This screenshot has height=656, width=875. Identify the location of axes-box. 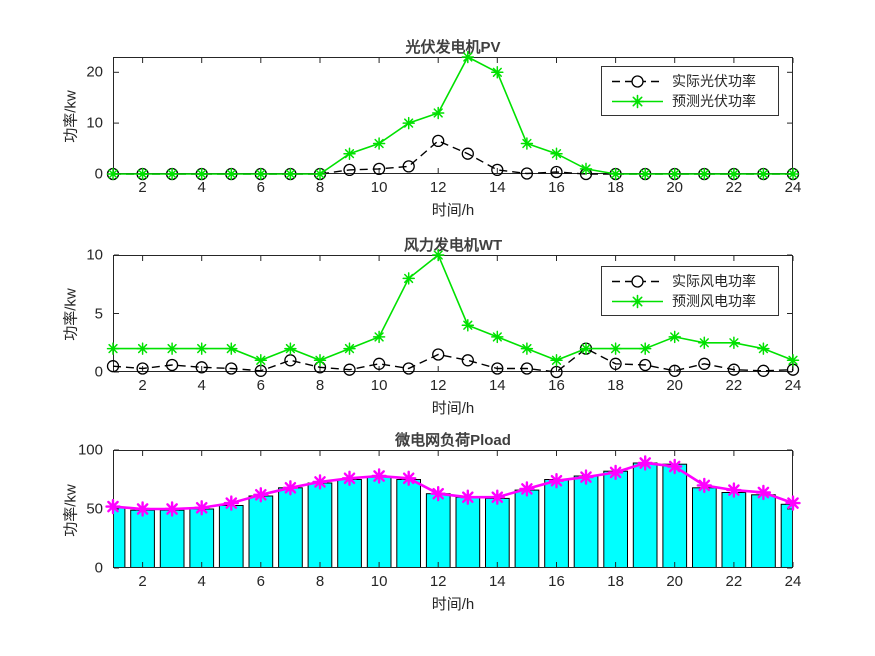
(453, 115).